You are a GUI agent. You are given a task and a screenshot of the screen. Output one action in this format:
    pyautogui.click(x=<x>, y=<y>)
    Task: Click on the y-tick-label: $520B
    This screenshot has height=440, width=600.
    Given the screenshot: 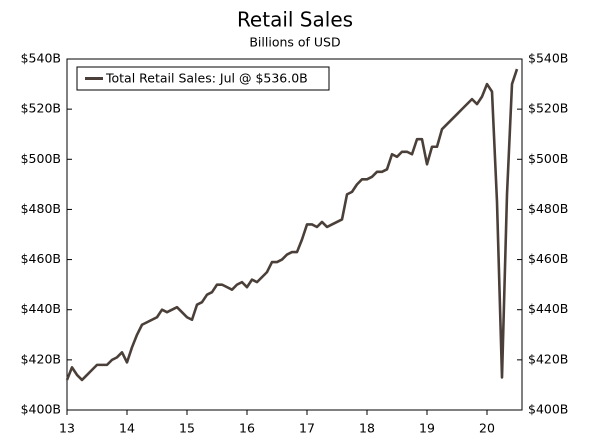 What is the action you would take?
    pyautogui.click(x=41, y=108)
    